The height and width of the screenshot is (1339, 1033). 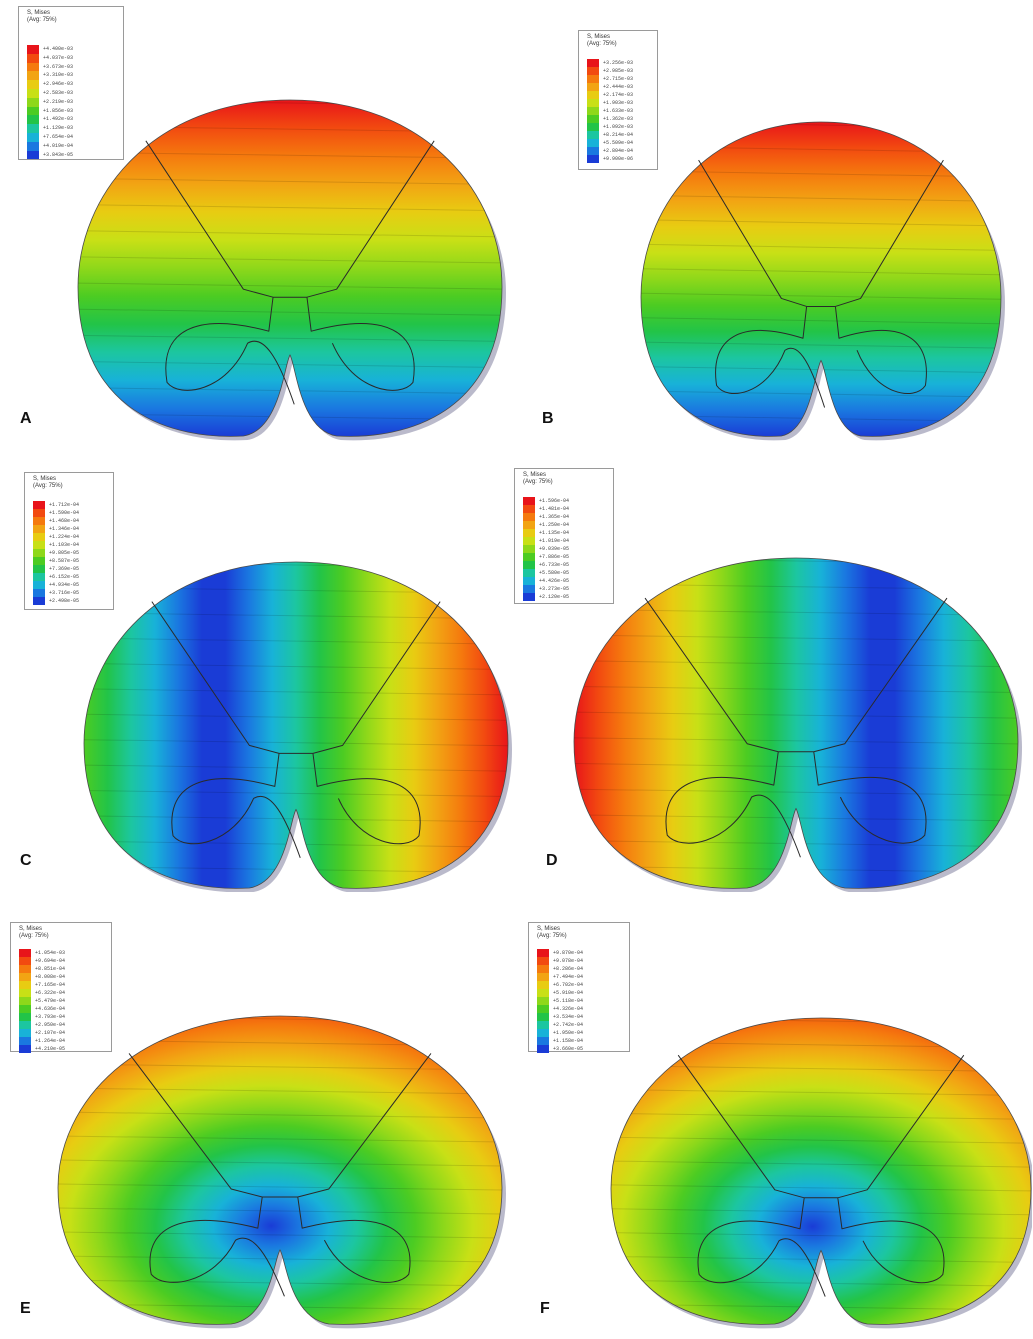 I want to click on legend-value: +1.019e-04, so click(x=554, y=541).